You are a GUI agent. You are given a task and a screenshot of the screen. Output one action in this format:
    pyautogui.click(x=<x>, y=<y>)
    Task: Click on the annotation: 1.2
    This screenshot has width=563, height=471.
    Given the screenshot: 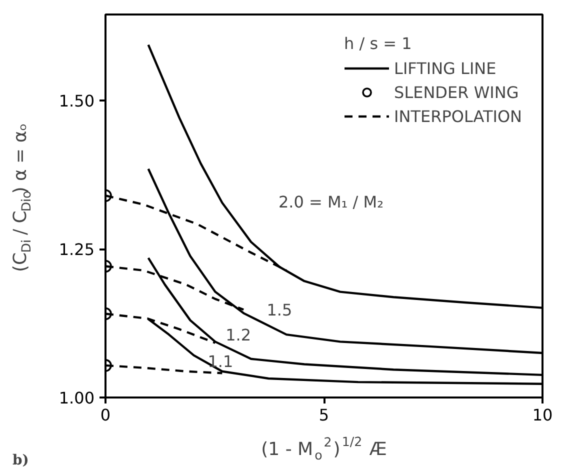 What is the action you would take?
    pyautogui.click(x=239, y=334)
    